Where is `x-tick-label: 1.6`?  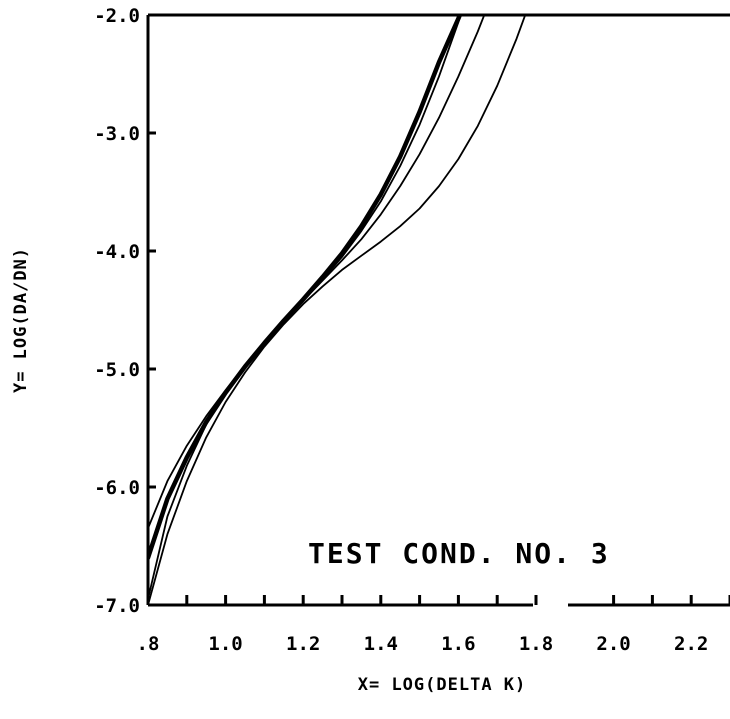
x-tick-label: 1.6 is located at coordinates (458, 644).